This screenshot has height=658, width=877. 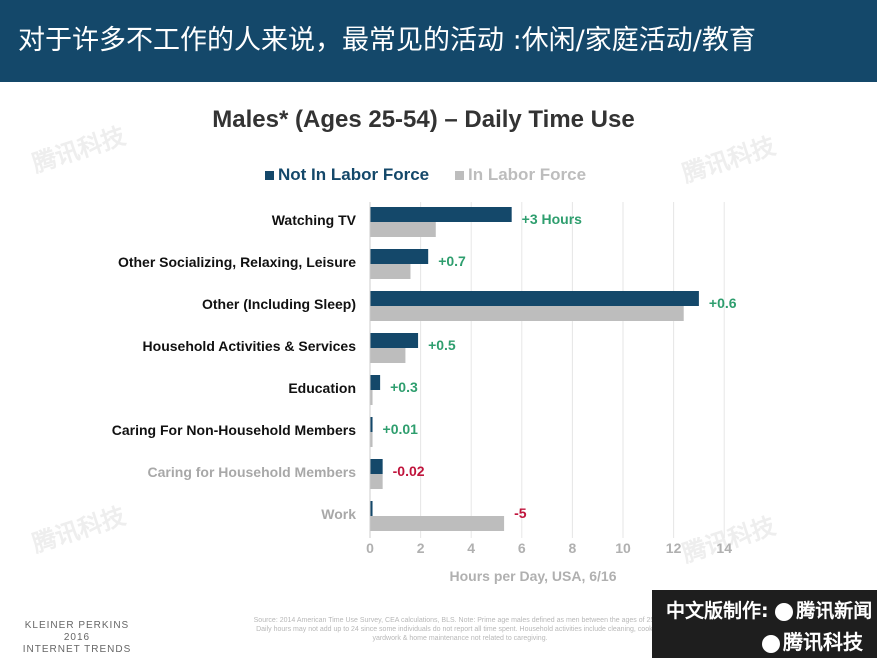 I want to click on brand-line: INTERNET TRENDS, so click(x=77, y=649).